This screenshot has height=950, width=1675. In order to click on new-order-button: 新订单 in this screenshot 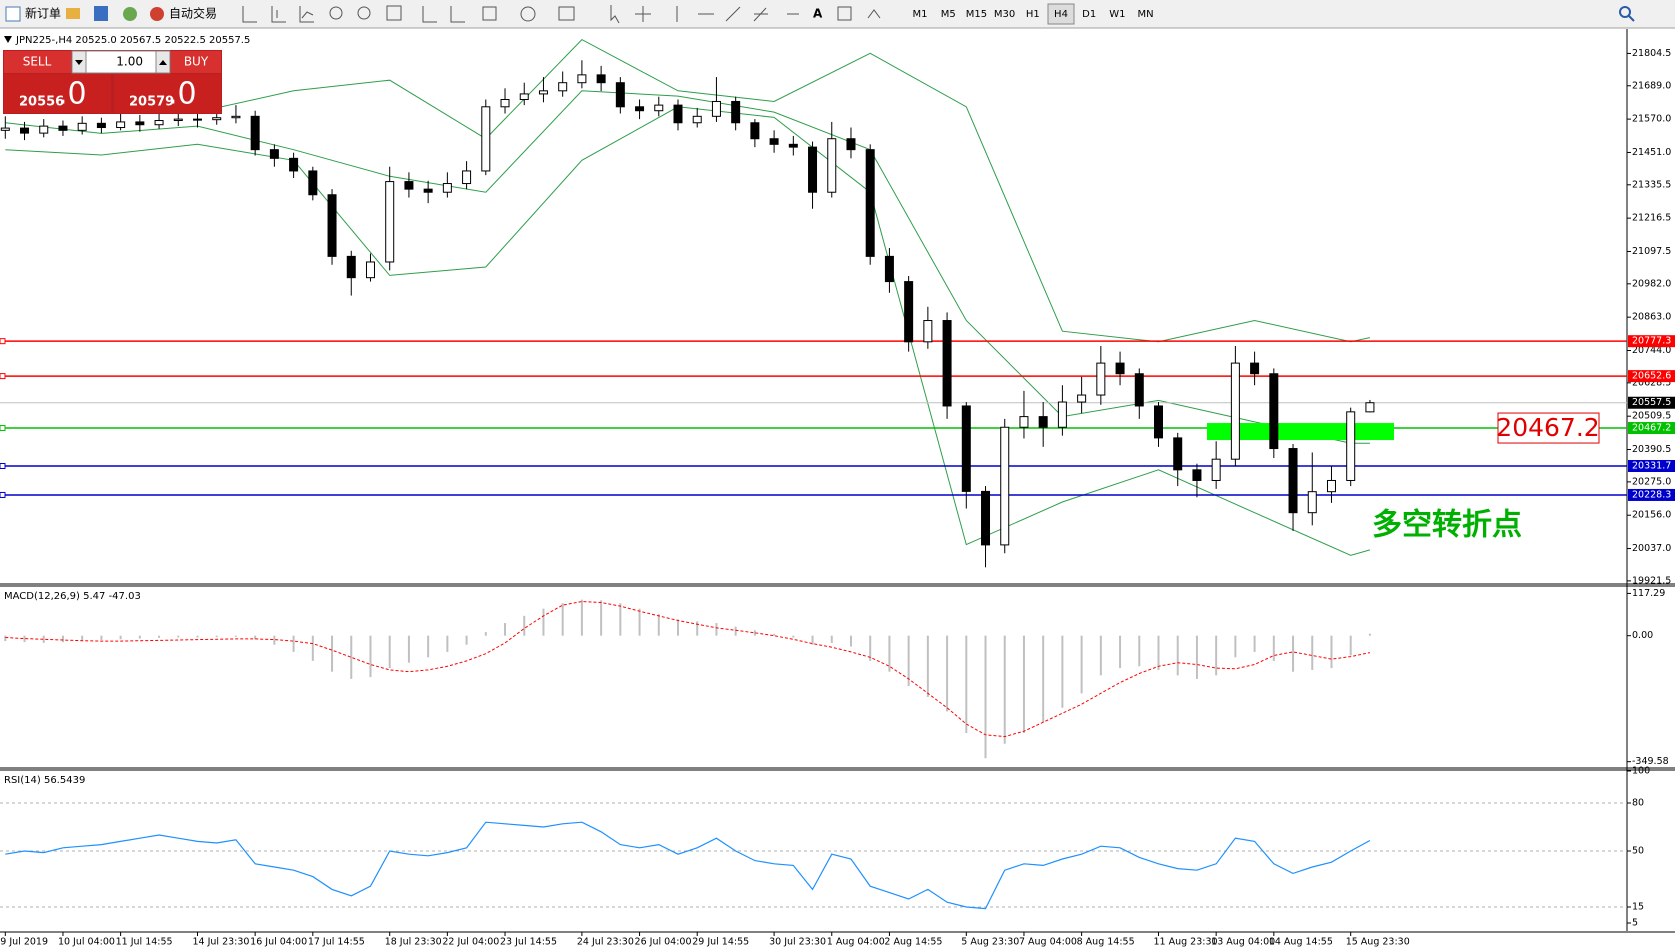, I will do `click(43, 13)`.